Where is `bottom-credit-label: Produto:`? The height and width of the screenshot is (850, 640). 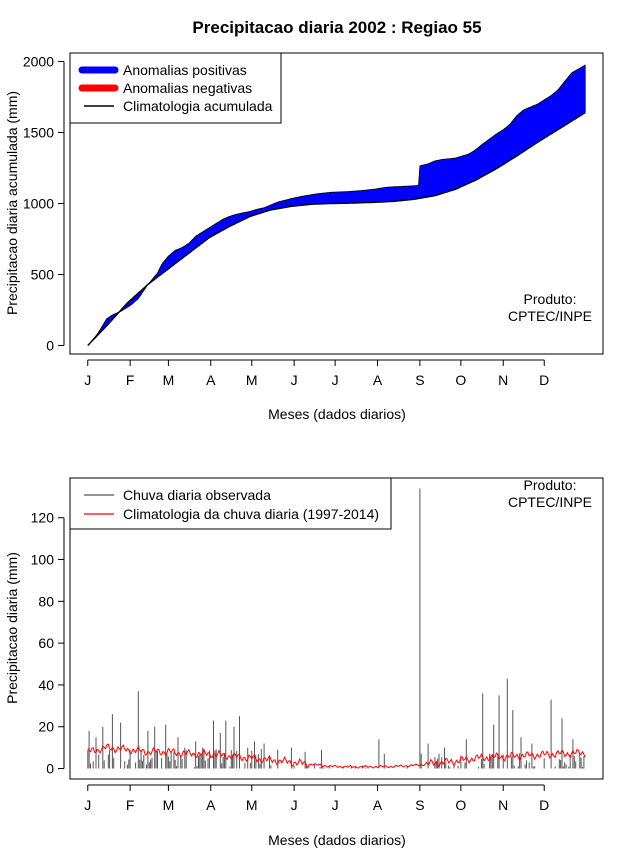
bottom-credit-label: Produto: is located at coordinates (550, 485).